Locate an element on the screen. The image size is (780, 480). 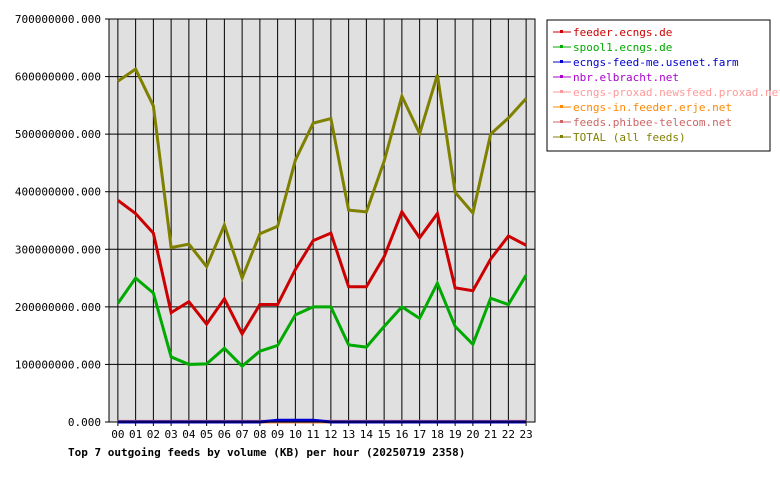
y-tick-label: 200000000.000 is located at coordinates (58, 307).